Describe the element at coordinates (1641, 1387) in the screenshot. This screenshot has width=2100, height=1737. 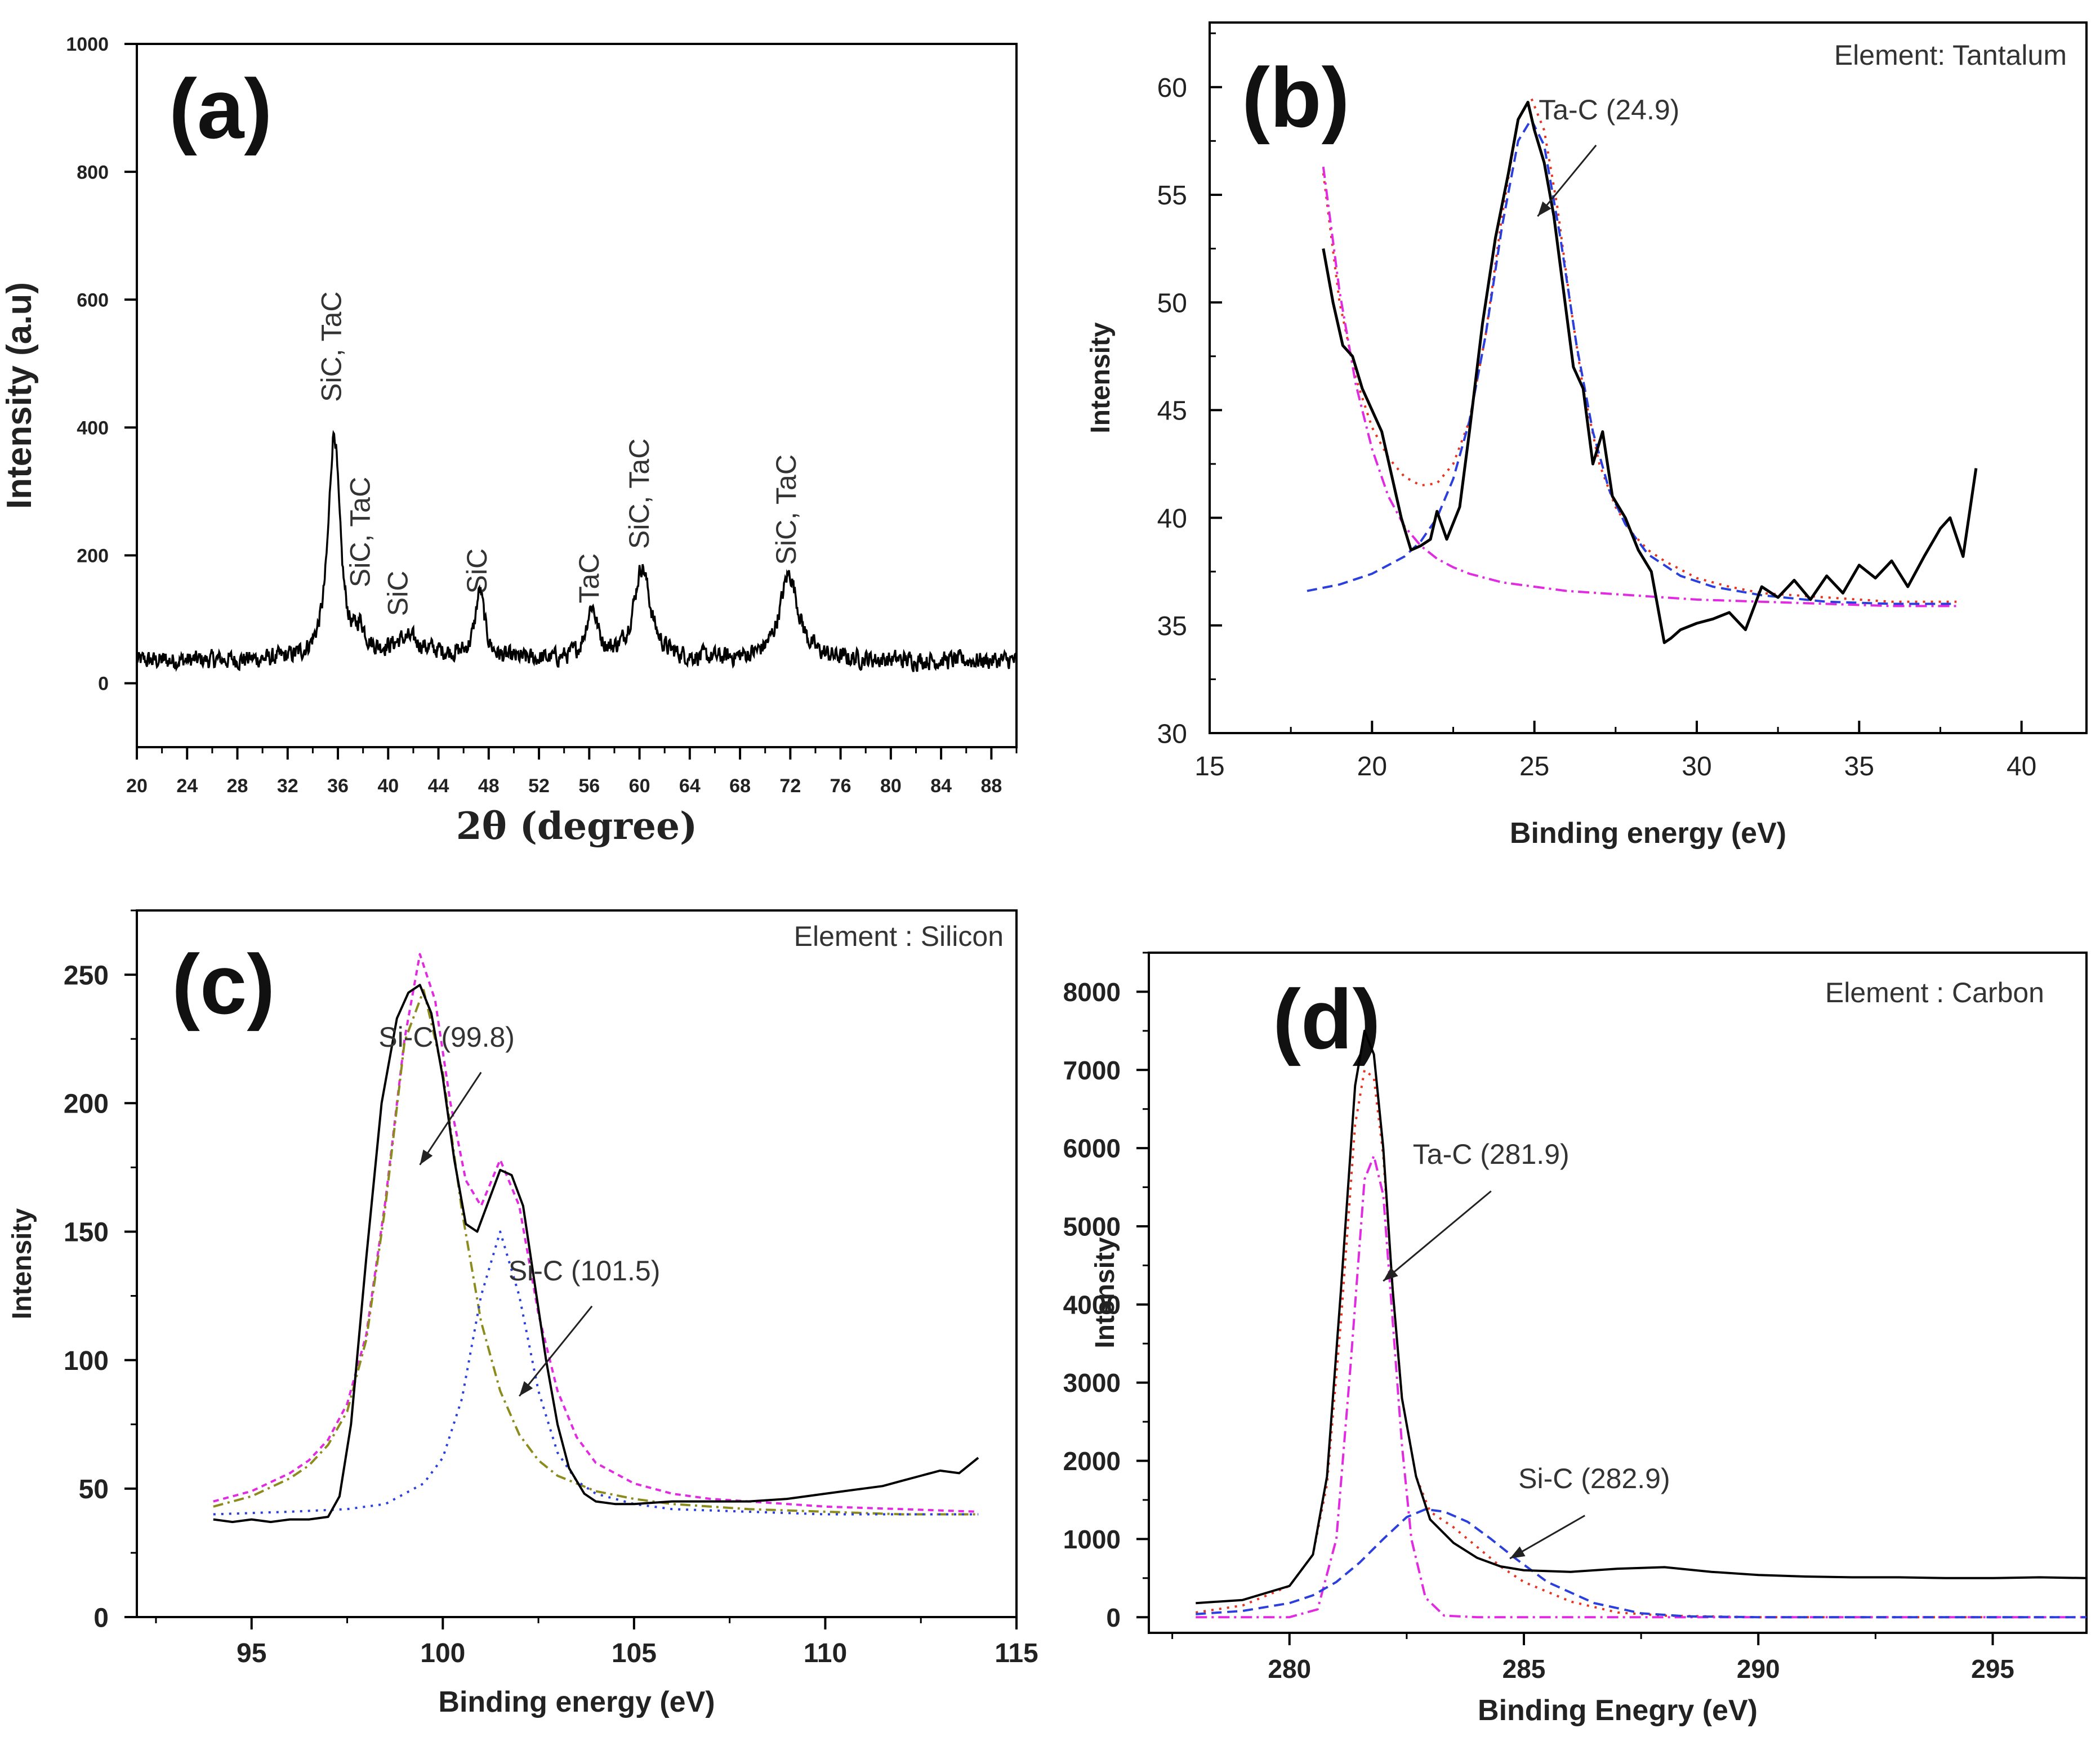
I see `series-ta-c-281-9-component` at that location.